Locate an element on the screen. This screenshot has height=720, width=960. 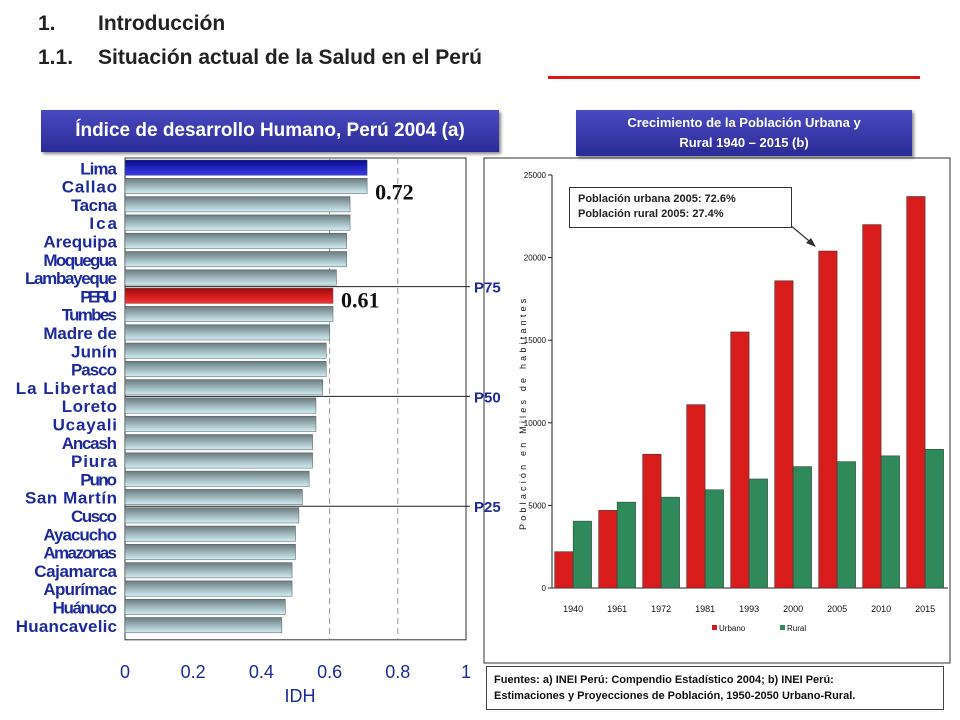
idh-annotation: 0.72 is located at coordinates (394, 192).